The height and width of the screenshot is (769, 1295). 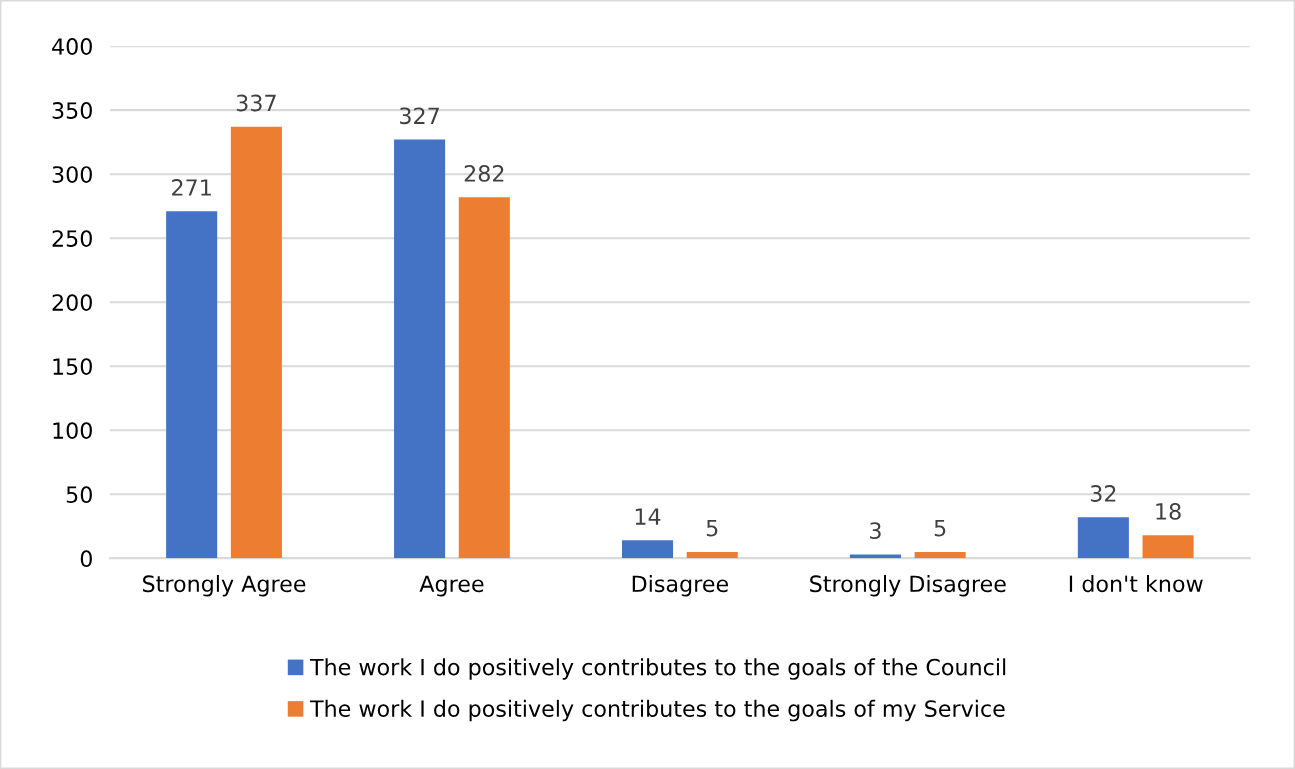 I want to click on data-label: 14, so click(x=648, y=516).